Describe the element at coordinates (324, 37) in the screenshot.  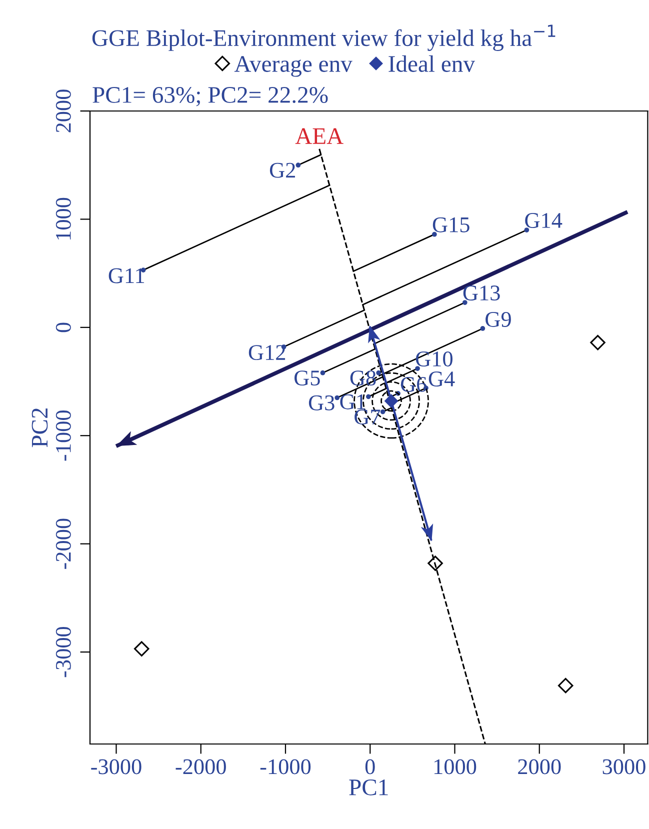
I see `chart-title: GGE Biplot-Environment view for yield kg ha$^{−1}$` at that location.